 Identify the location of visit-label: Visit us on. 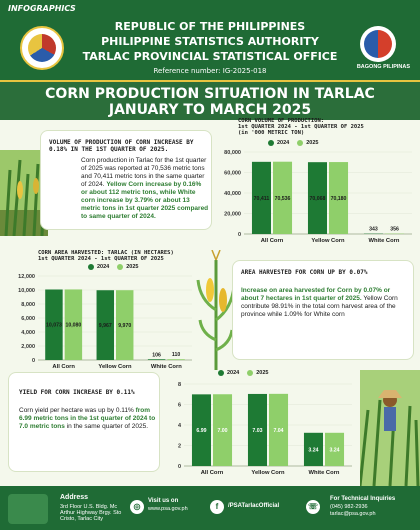
(163, 501).